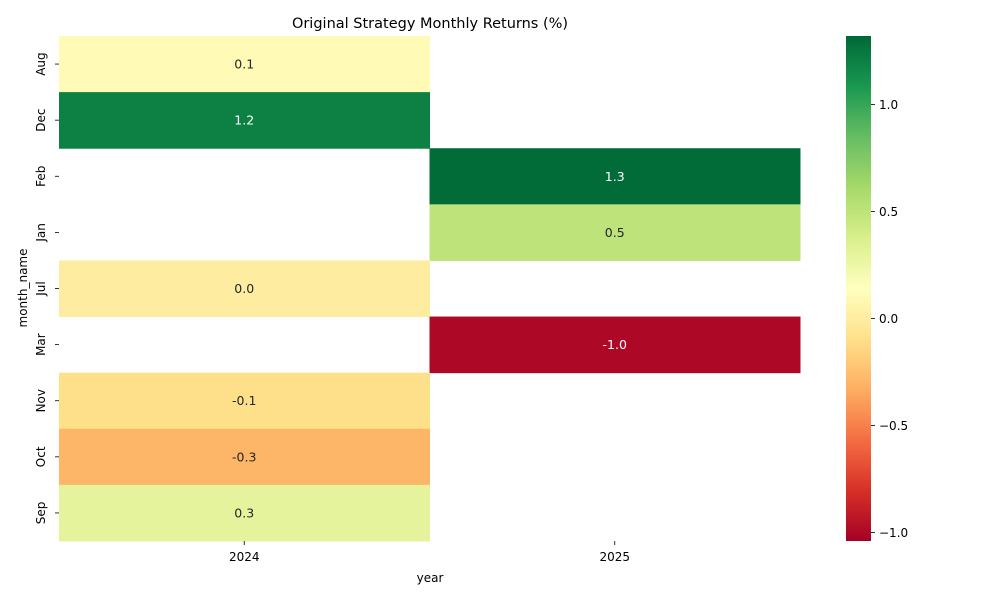 Image resolution: width=1000 pixels, height=604 pixels. I want to click on cell-value-label: 1.3, so click(615, 176).